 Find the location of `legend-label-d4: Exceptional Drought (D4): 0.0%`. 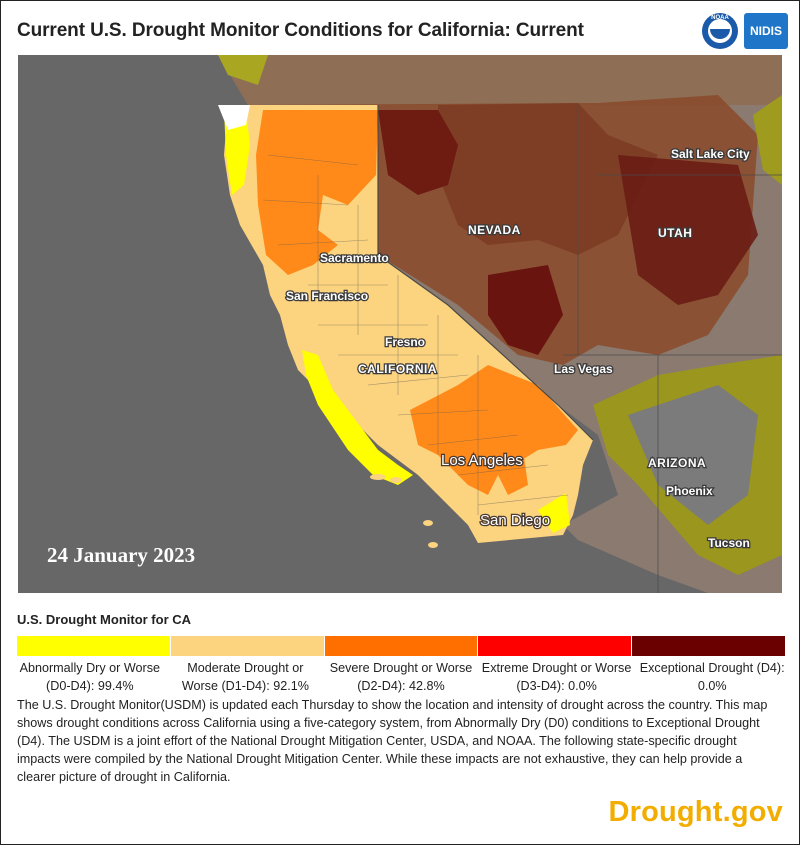

legend-label-d4: Exceptional Drought (D4): 0.0% is located at coordinates (712, 677).